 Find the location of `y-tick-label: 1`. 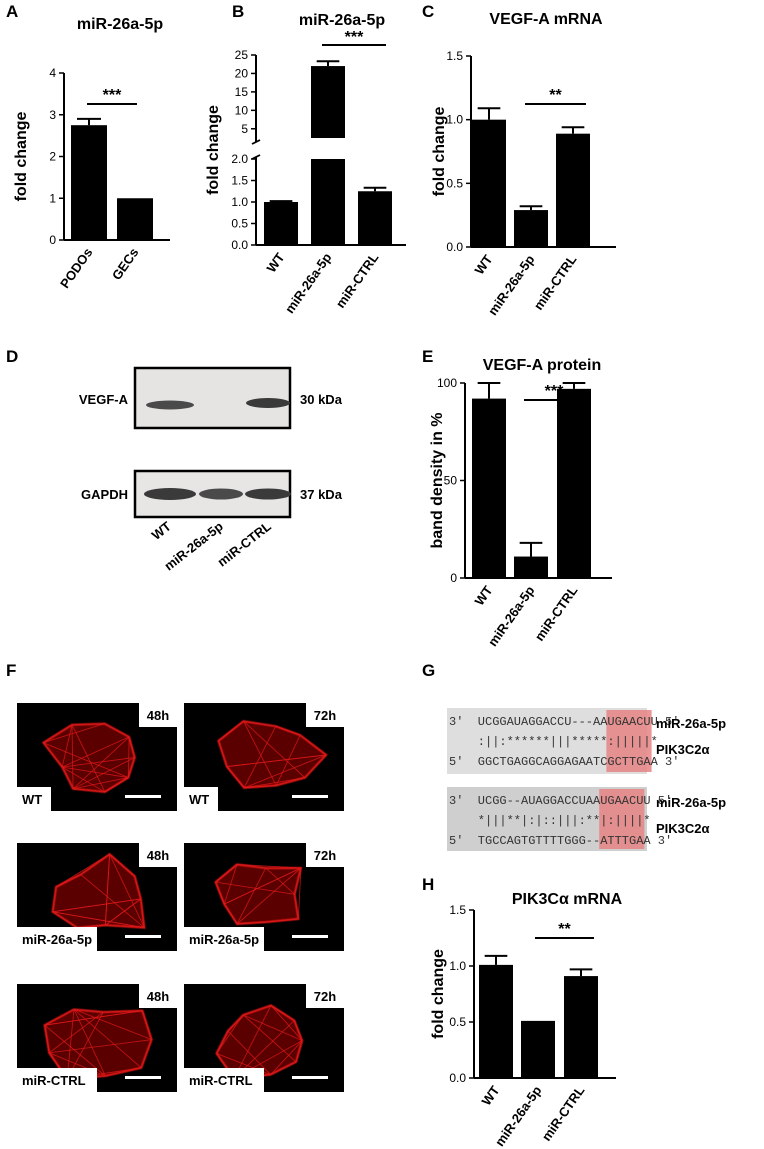

y-tick-label: 1 is located at coordinates (52, 198).